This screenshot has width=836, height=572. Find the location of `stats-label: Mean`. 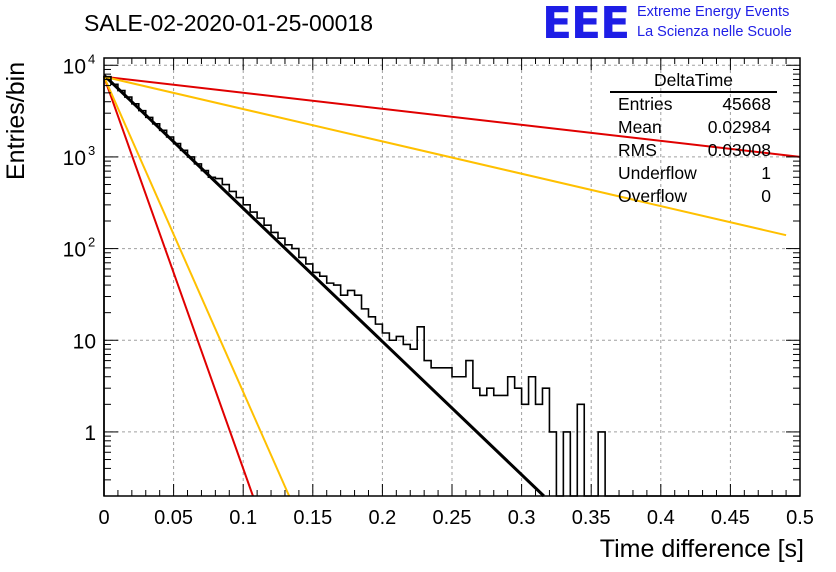

stats-label: Mean is located at coordinates (640, 127).